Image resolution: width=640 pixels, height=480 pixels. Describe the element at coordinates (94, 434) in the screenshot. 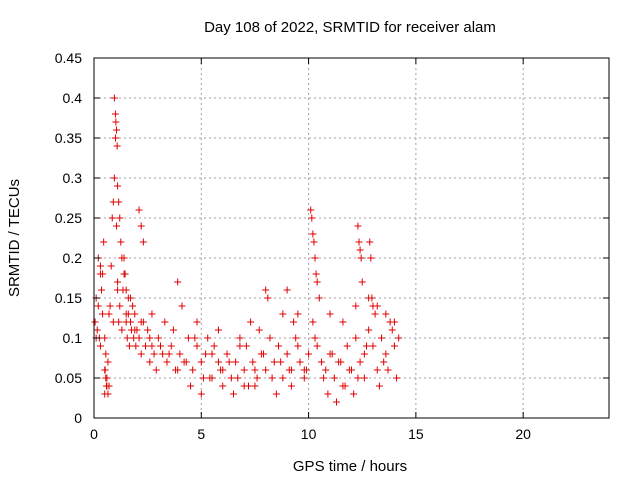

I see `x-tick-label-0: 0` at that location.